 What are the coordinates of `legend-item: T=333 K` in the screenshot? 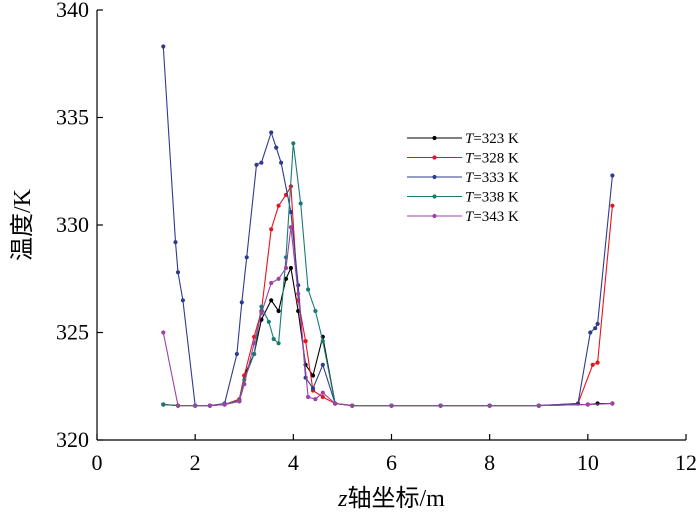 It's located at (463, 178).